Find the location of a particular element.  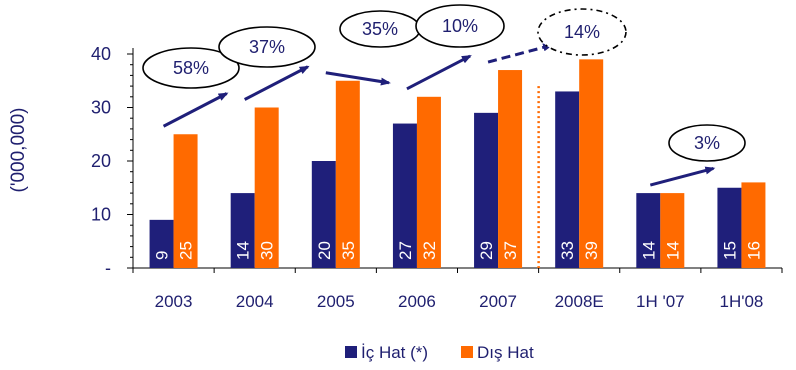

legend-swatch-dis-hat is located at coordinates (467, 352).